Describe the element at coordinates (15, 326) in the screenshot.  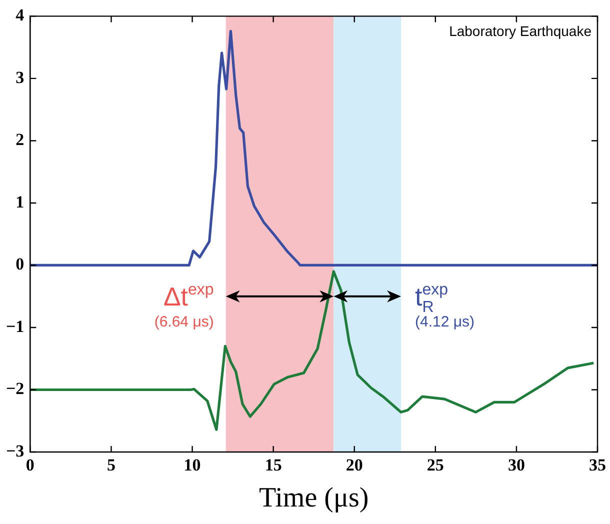
I see `y-tick-label: −1` at that location.